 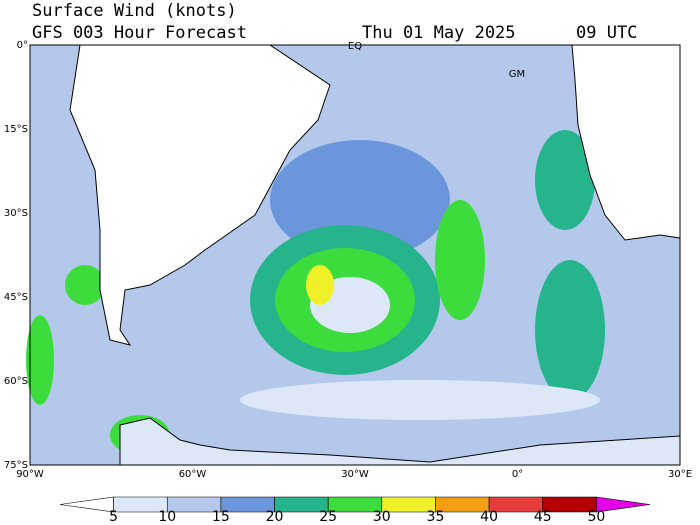 What do you see at coordinates (436, 517) in the screenshot?
I see `colorbar-tick-label: 35` at bounding box center [436, 517].